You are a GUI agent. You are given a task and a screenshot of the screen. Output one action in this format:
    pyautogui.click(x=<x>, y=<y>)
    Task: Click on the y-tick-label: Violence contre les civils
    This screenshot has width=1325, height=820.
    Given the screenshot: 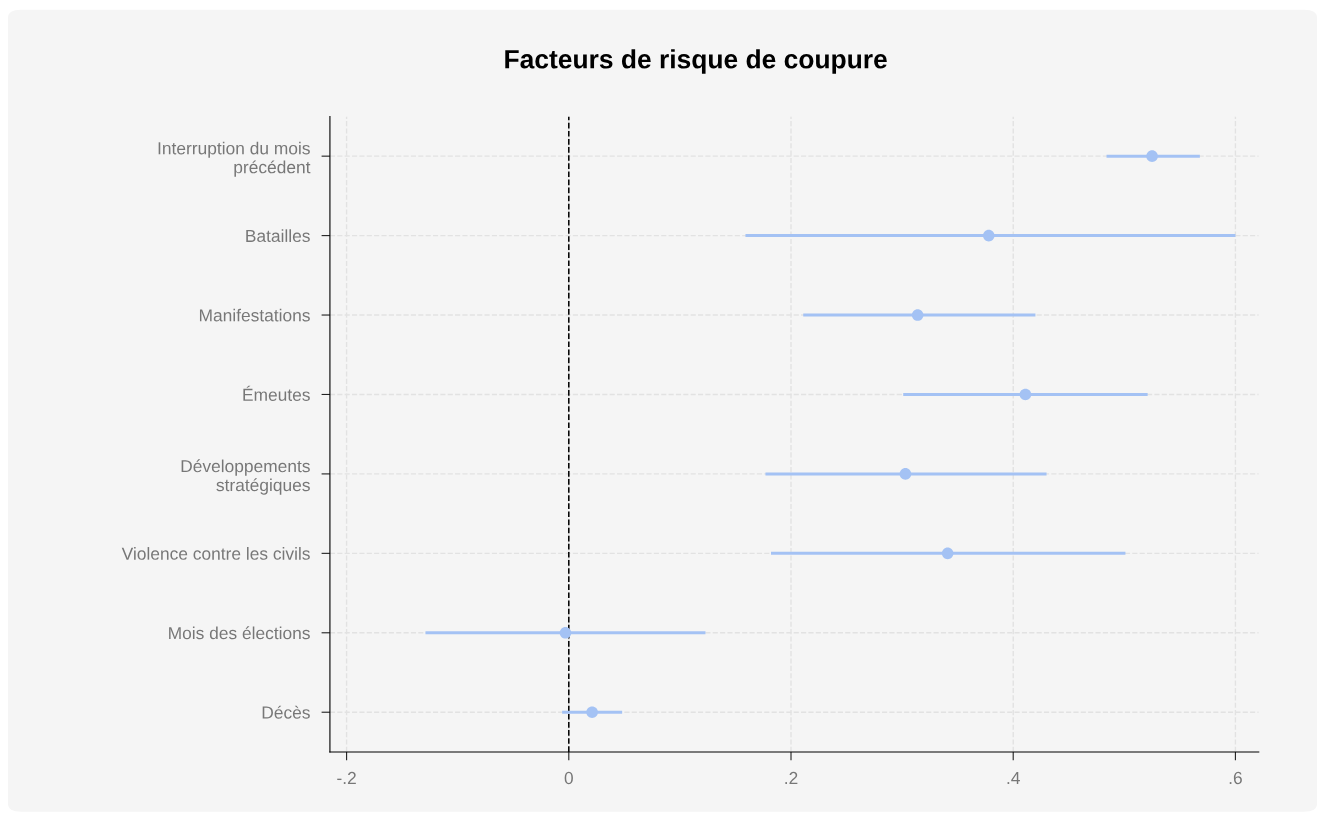 What is the action you would take?
    pyautogui.click(x=215, y=553)
    